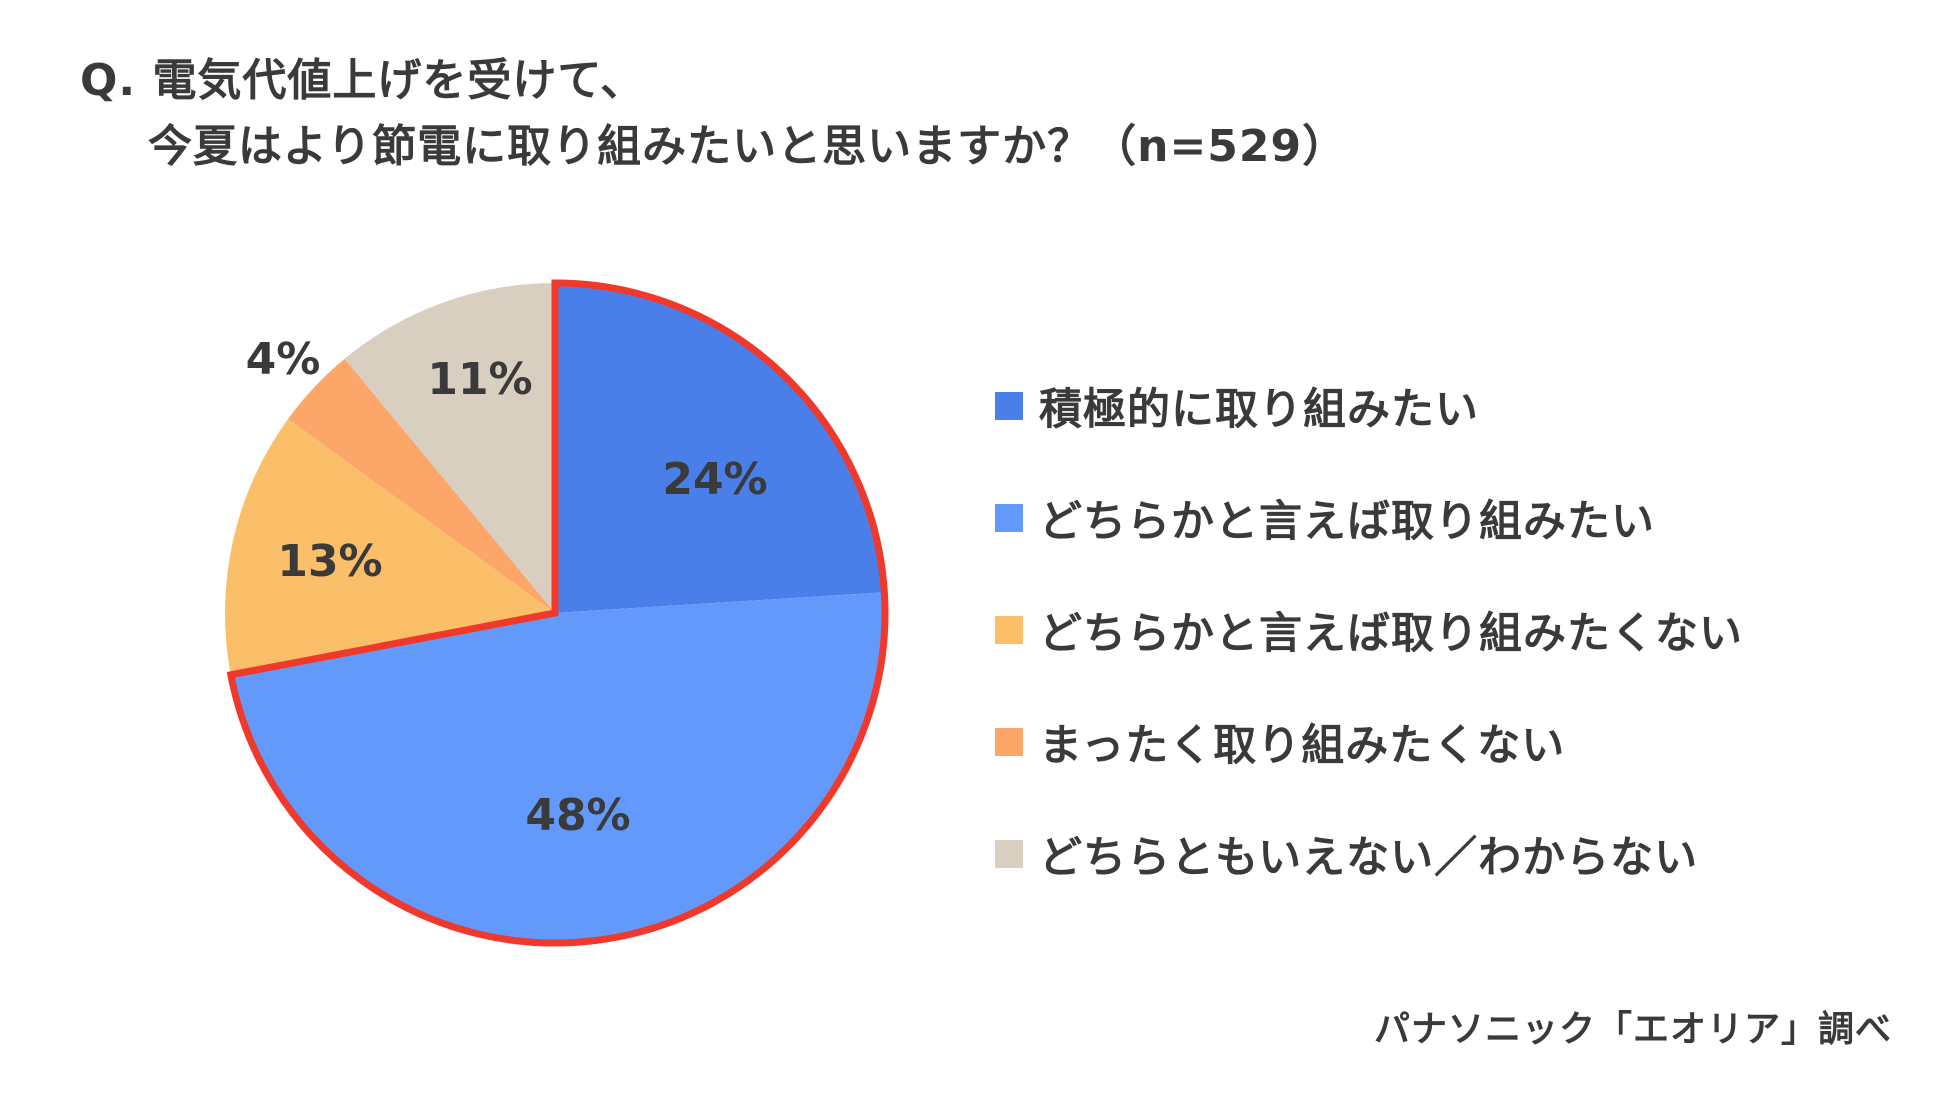 Image resolution: width=1950 pixels, height=1097 pixels. Describe the element at coordinates (1632, 1029) in the screenshot. I see `source-note: パナソニック「エオリア」調べ` at that location.